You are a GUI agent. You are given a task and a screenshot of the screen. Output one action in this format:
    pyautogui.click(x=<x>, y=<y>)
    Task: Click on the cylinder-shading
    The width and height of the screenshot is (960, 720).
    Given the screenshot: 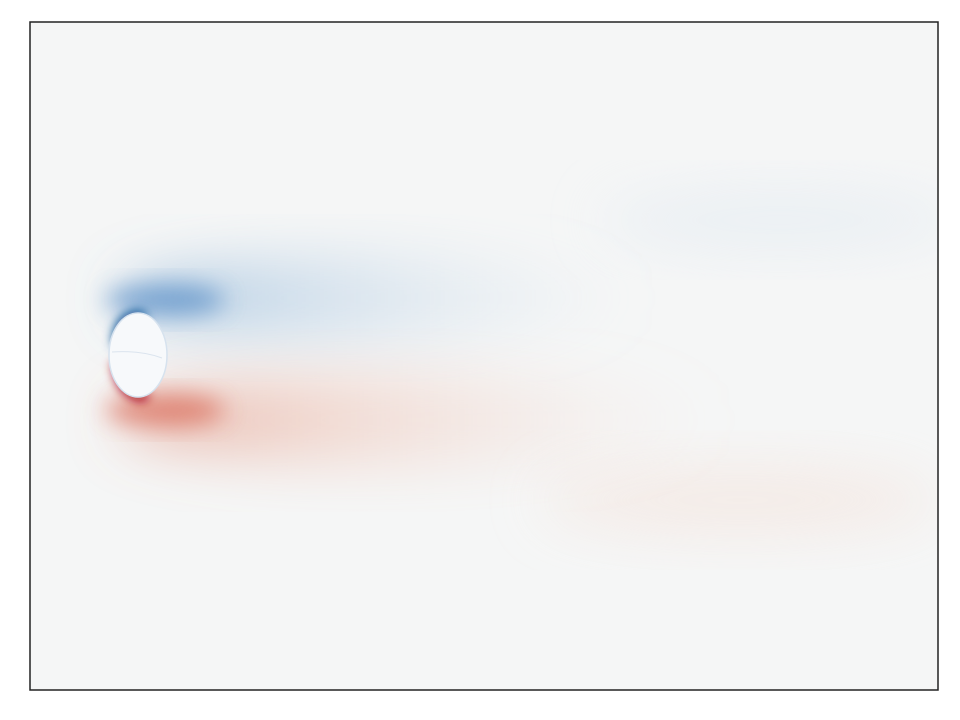 What is the action you would take?
    pyautogui.click(x=137, y=355)
    